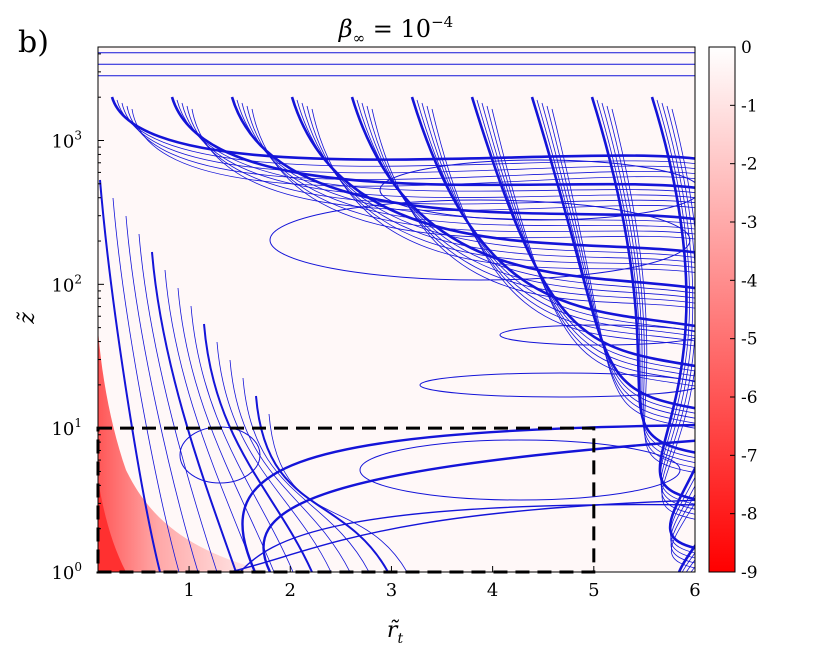 The image size is (830, 648). I want to click on colorbar-tick-label: -1, so click(749, 106).